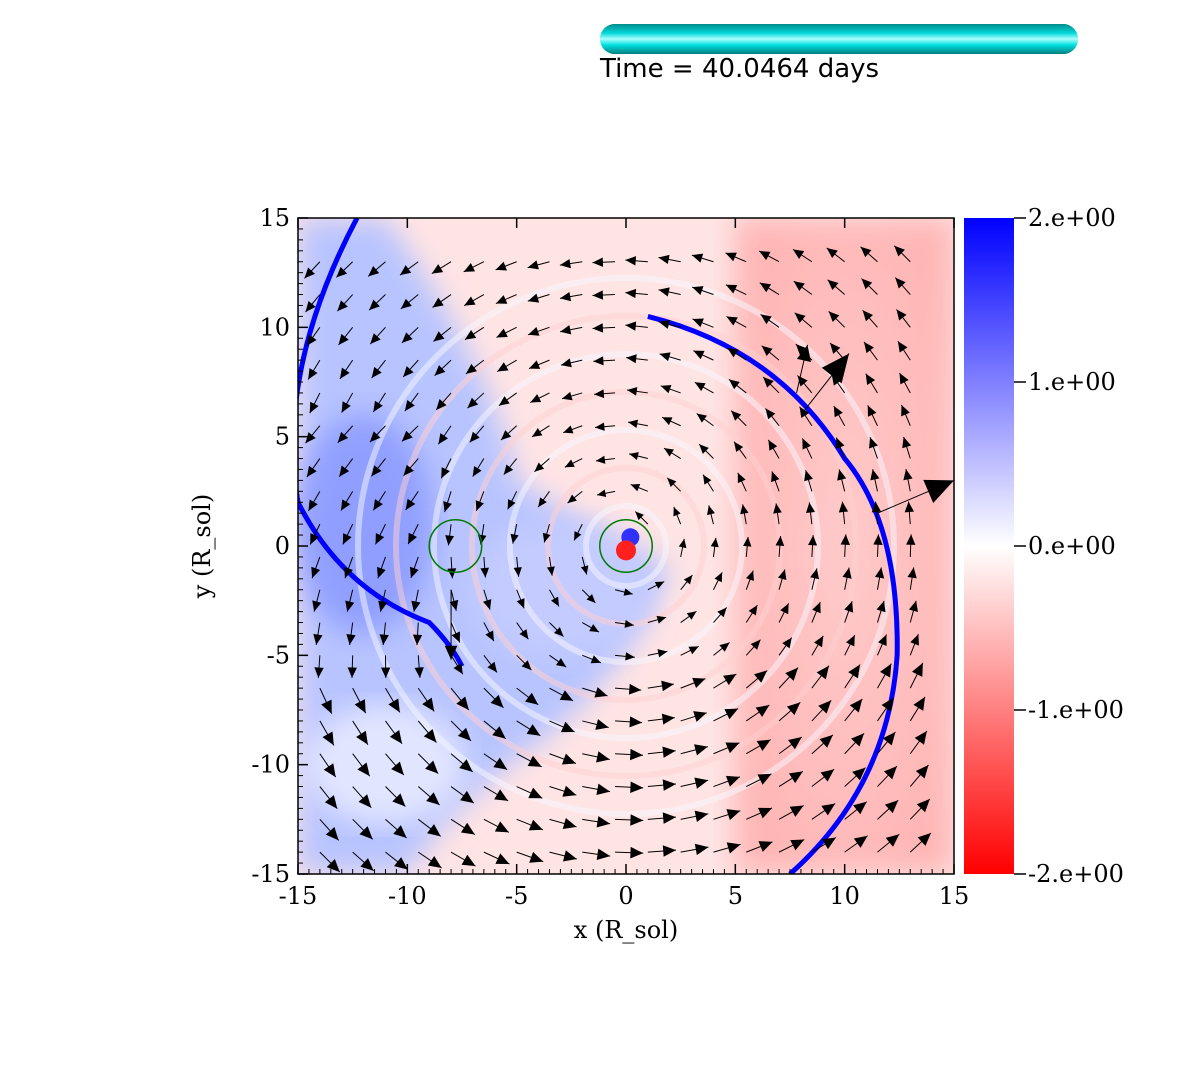 This screenshot has width=1200, height=1092. Describe the element at coordinates (773, 593) in the screenshot. I see `shock-front-right` at that location.